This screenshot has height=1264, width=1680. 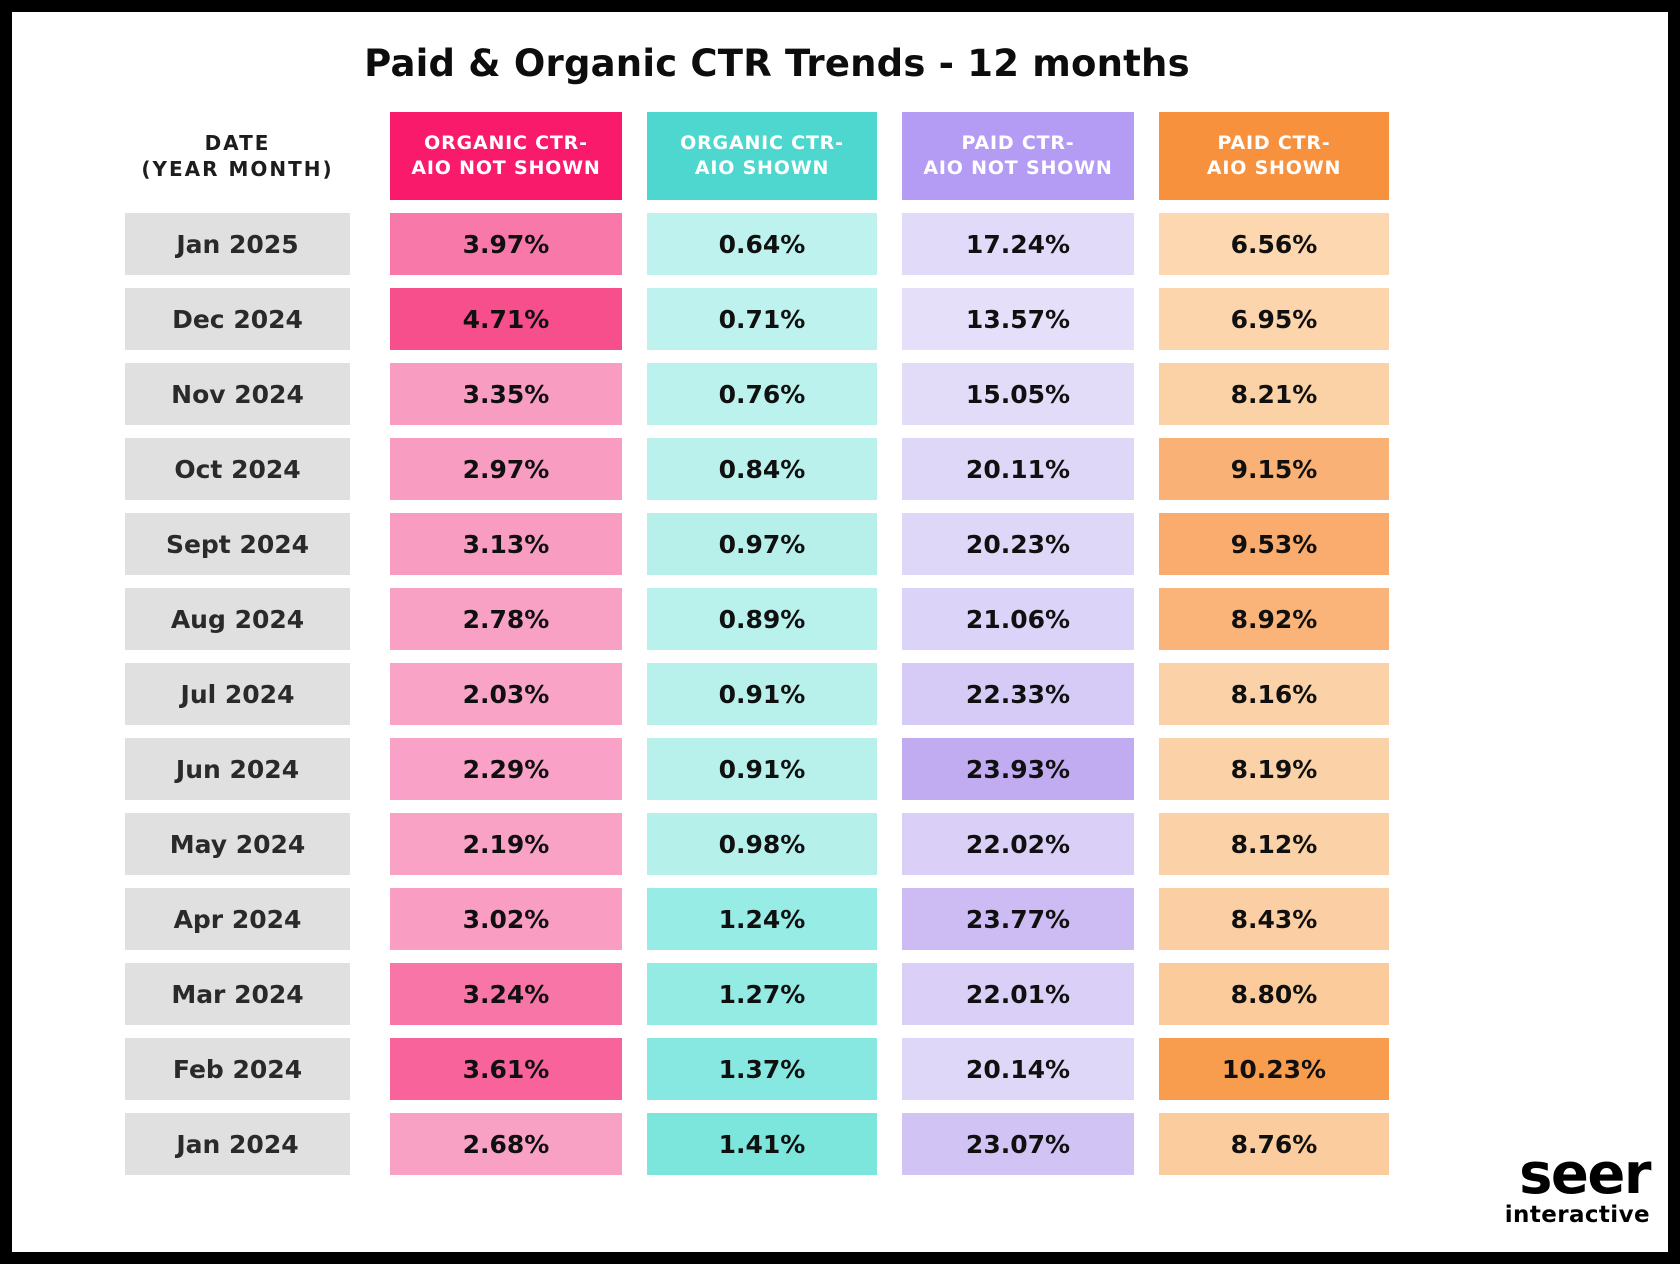 What do you see at coordinates (1018, 769) in the screenshot?
I see `paid-ctr-aio-not-shown-cell: 23.93%` at bounding box center [1018, 769].